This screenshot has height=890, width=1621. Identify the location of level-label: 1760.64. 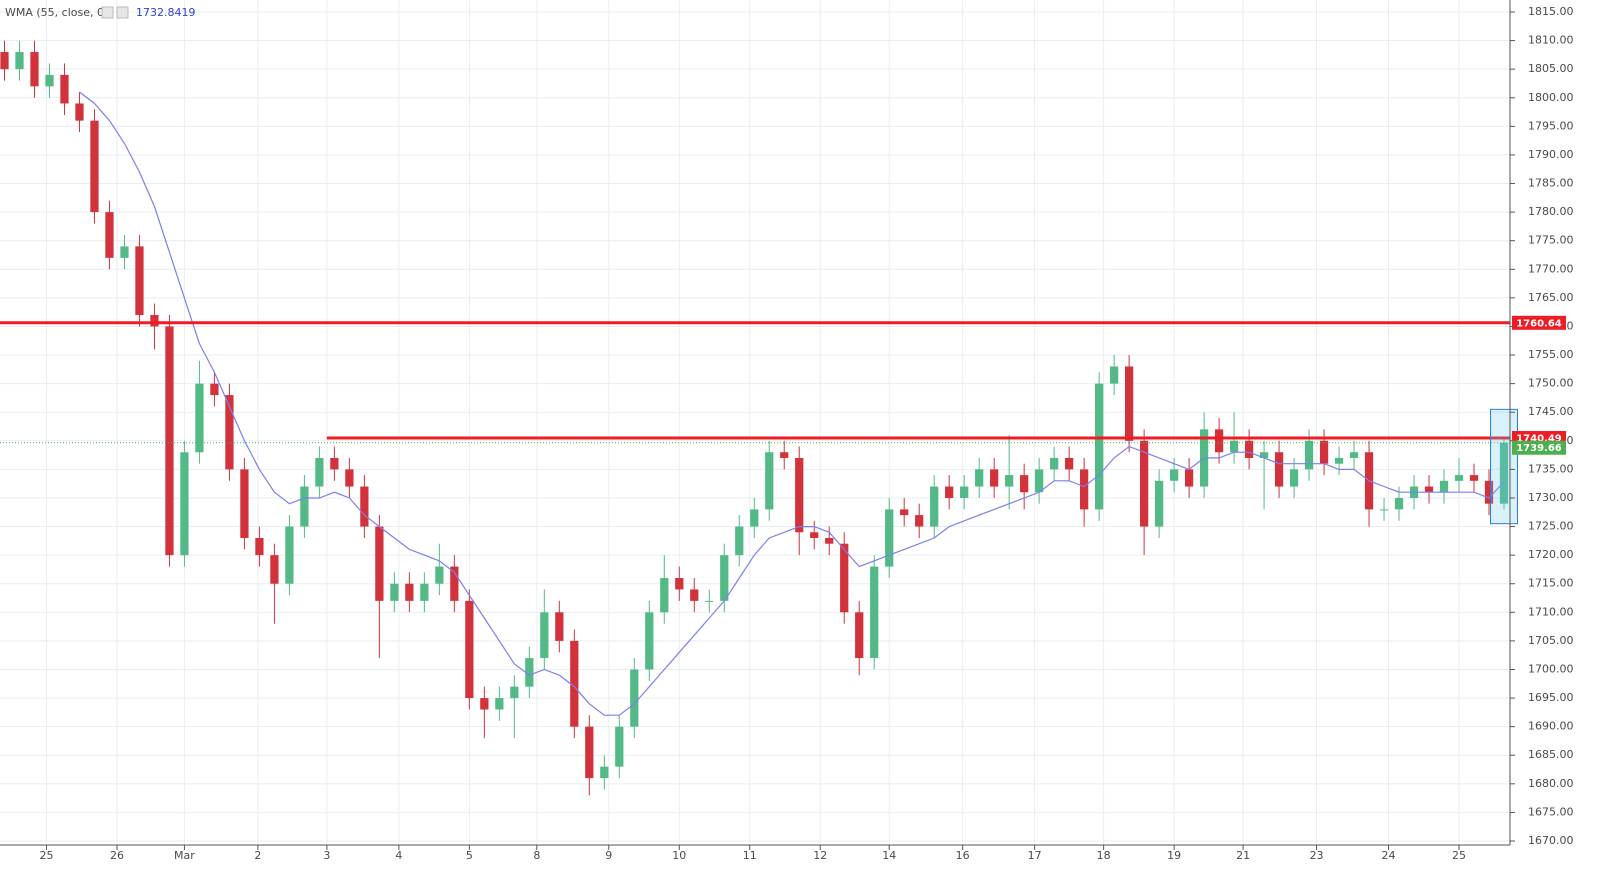
(1539, 323).